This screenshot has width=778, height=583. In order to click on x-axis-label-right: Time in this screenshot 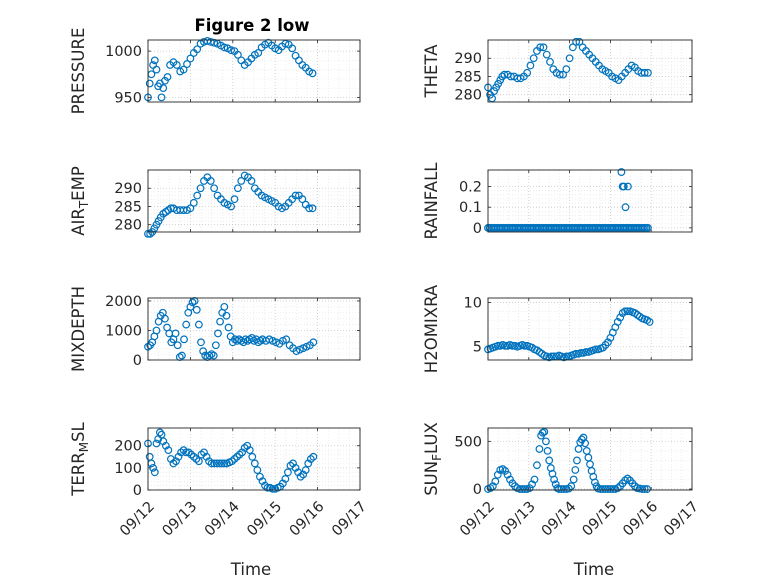, I will do `click(593, 569)`.